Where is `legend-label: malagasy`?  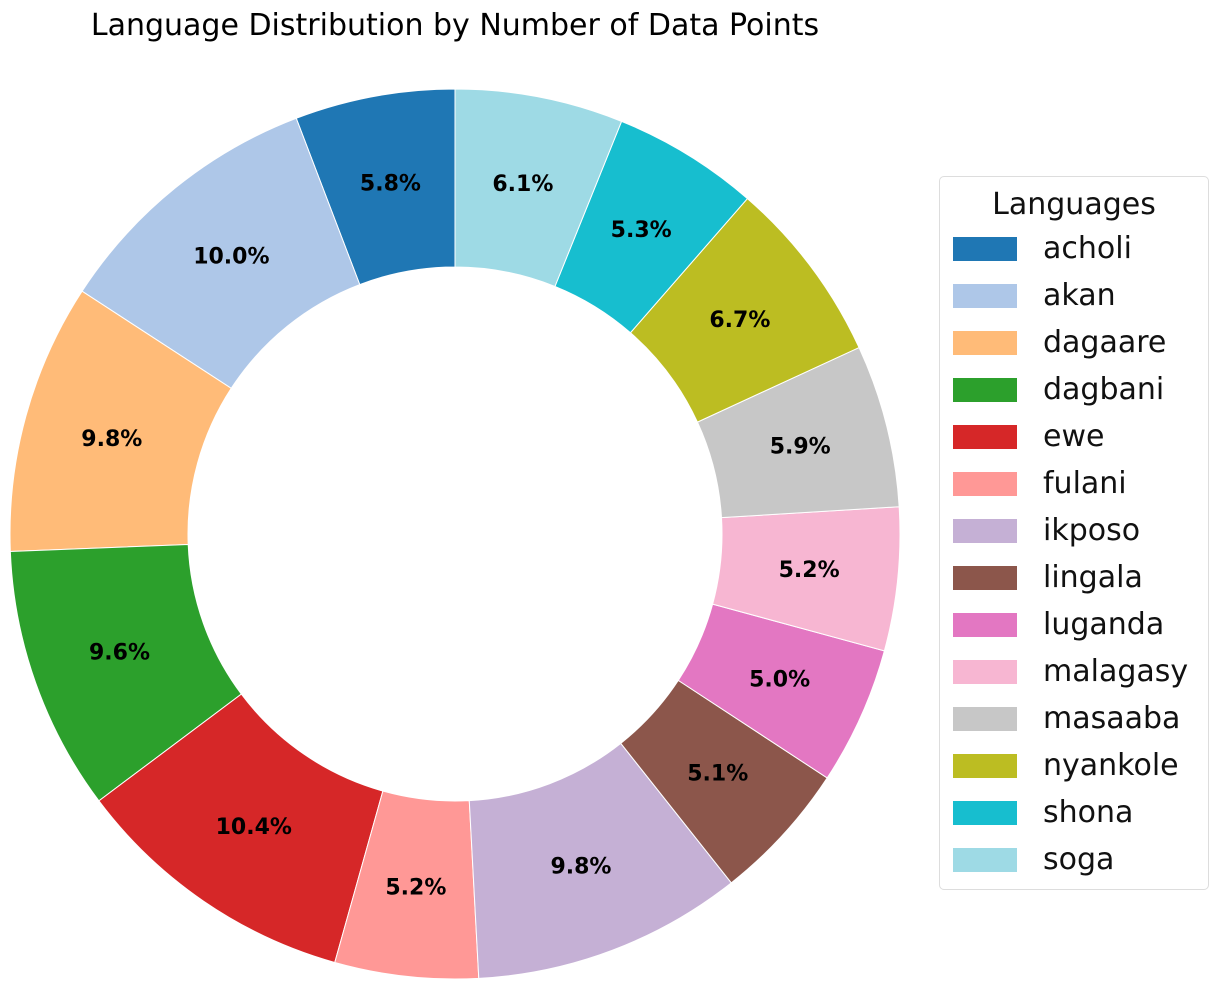 legend-label: malagasy is located at coordinates (1116, 671).